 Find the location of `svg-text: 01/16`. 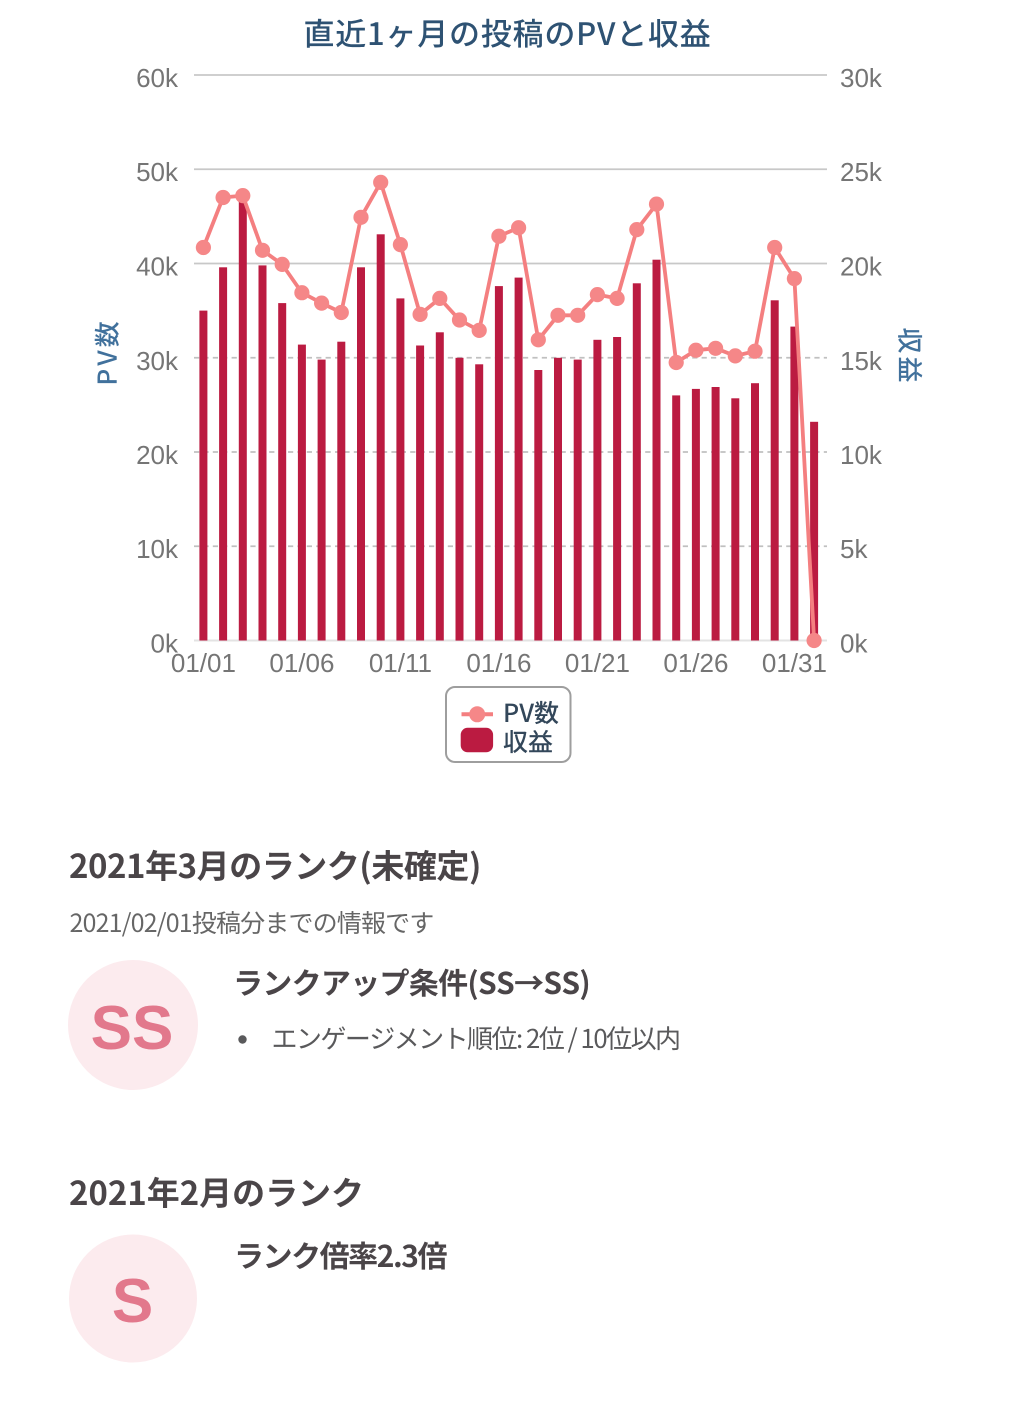

svg-text: 01/16 is located at coordinates (498, 663).